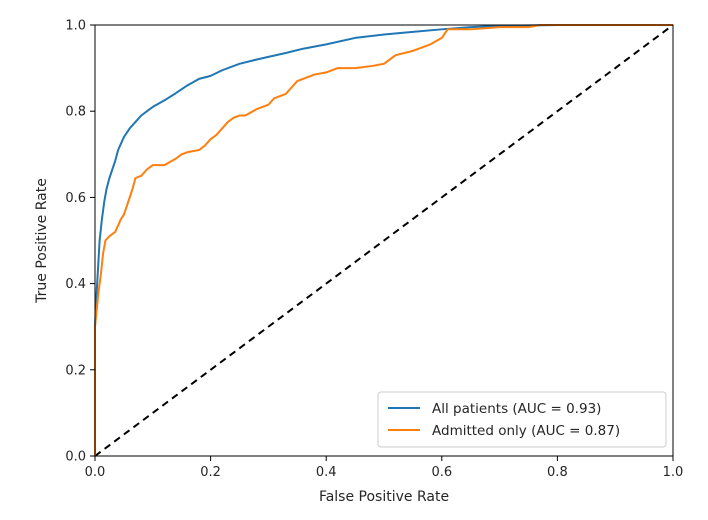 This screenshot has height=520, width=708. I want to click on y-tick-label: 0.4, so click(75, 284).